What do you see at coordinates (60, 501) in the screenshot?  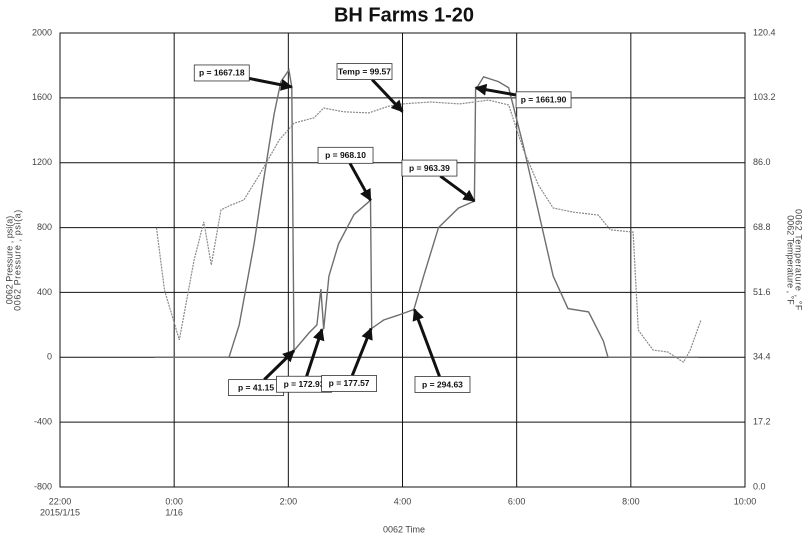 I see `x-tick-label: 22:00` at bounding box center [60, 501].